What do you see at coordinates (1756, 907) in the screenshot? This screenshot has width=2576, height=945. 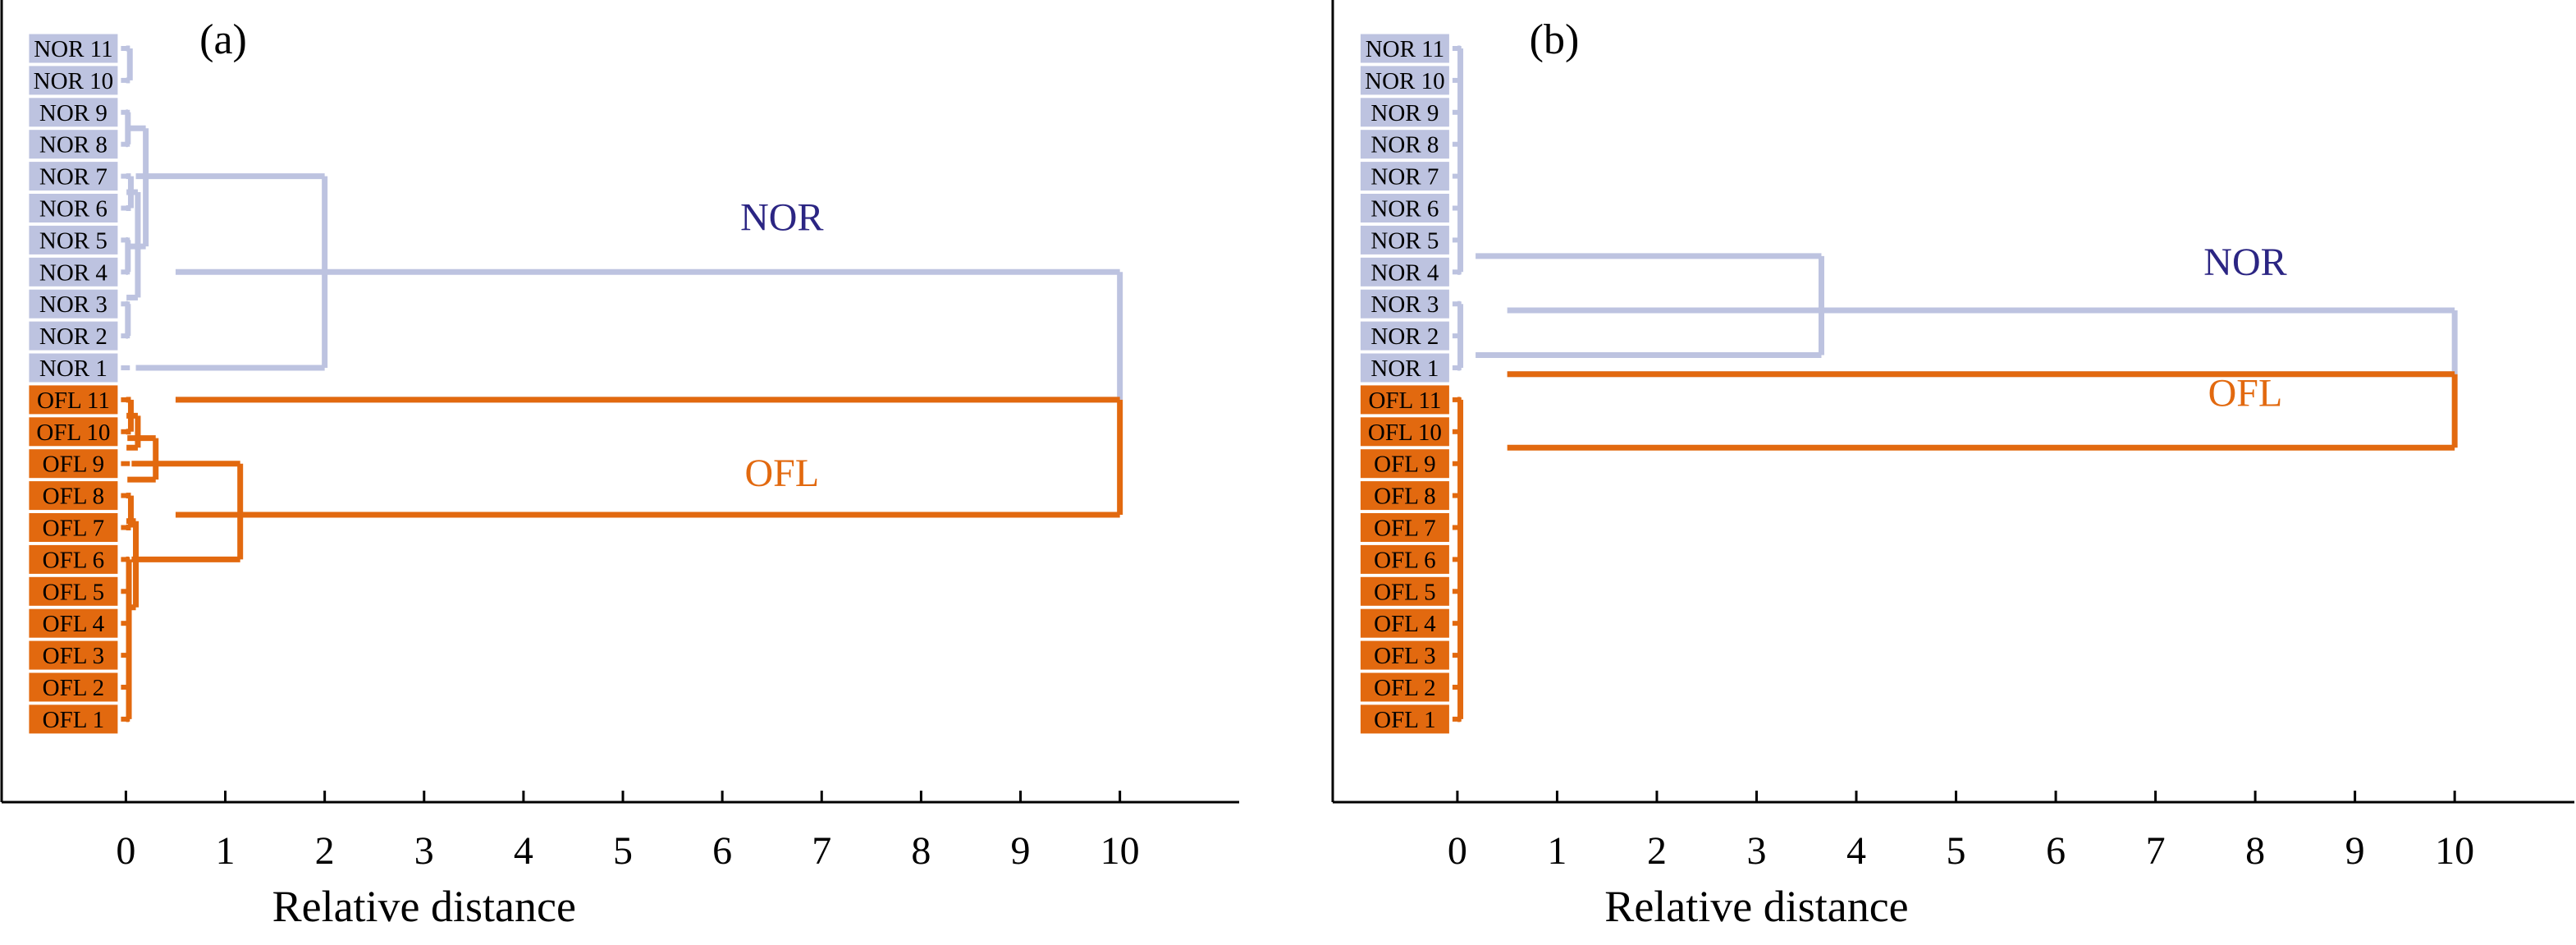 I see `panel-b-x-axis-label: Relative distance` at bounding box center [1756, 907].